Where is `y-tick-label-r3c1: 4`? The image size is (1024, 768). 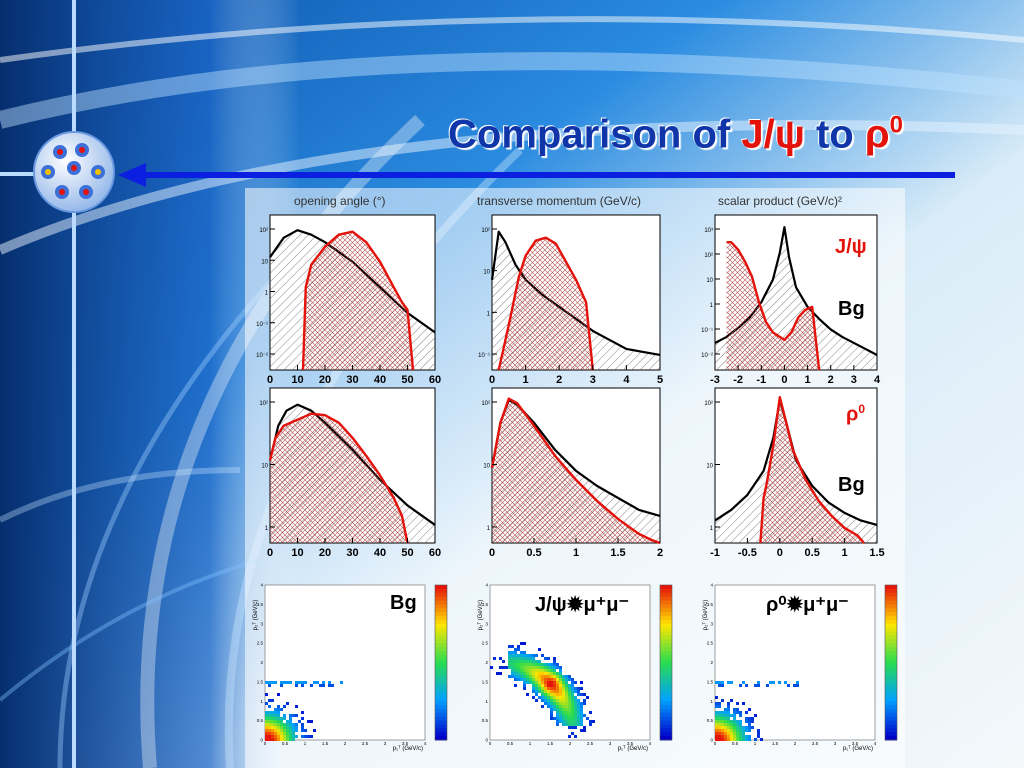 y-tick-label-r3c1: 4 is located at coordinates (261, 585).